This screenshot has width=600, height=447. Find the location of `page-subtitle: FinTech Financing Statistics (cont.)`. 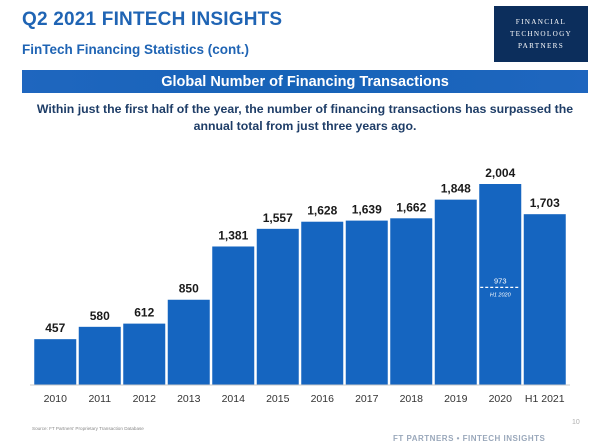

page-subtitle: FinTech Financing Statistics (cont.) is located at coordinates (136, 49).